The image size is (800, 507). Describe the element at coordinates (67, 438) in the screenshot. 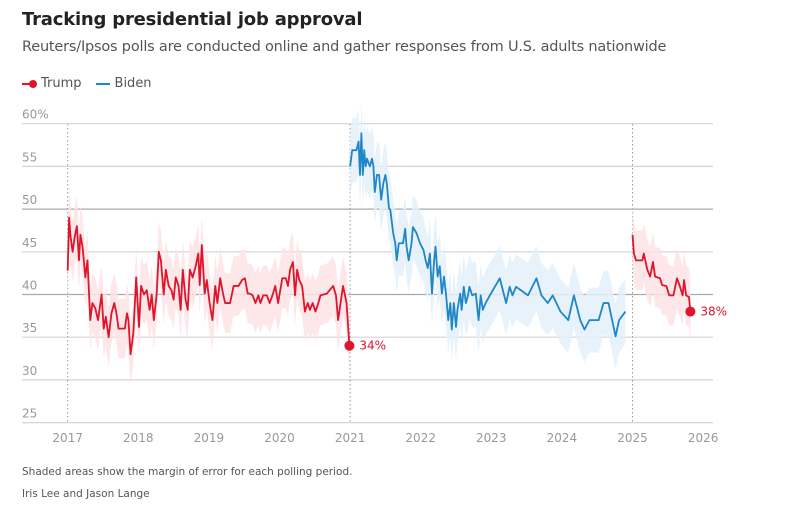

I see `x-tick-label: 2017` at that location.